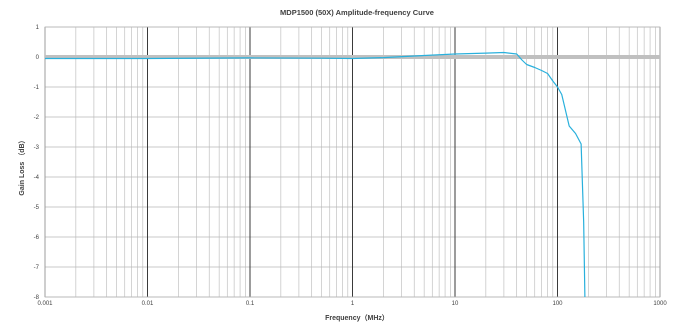 This screenshot has height=327, width=674. I want to click on y-tick-label: -5, so click(37, 208).